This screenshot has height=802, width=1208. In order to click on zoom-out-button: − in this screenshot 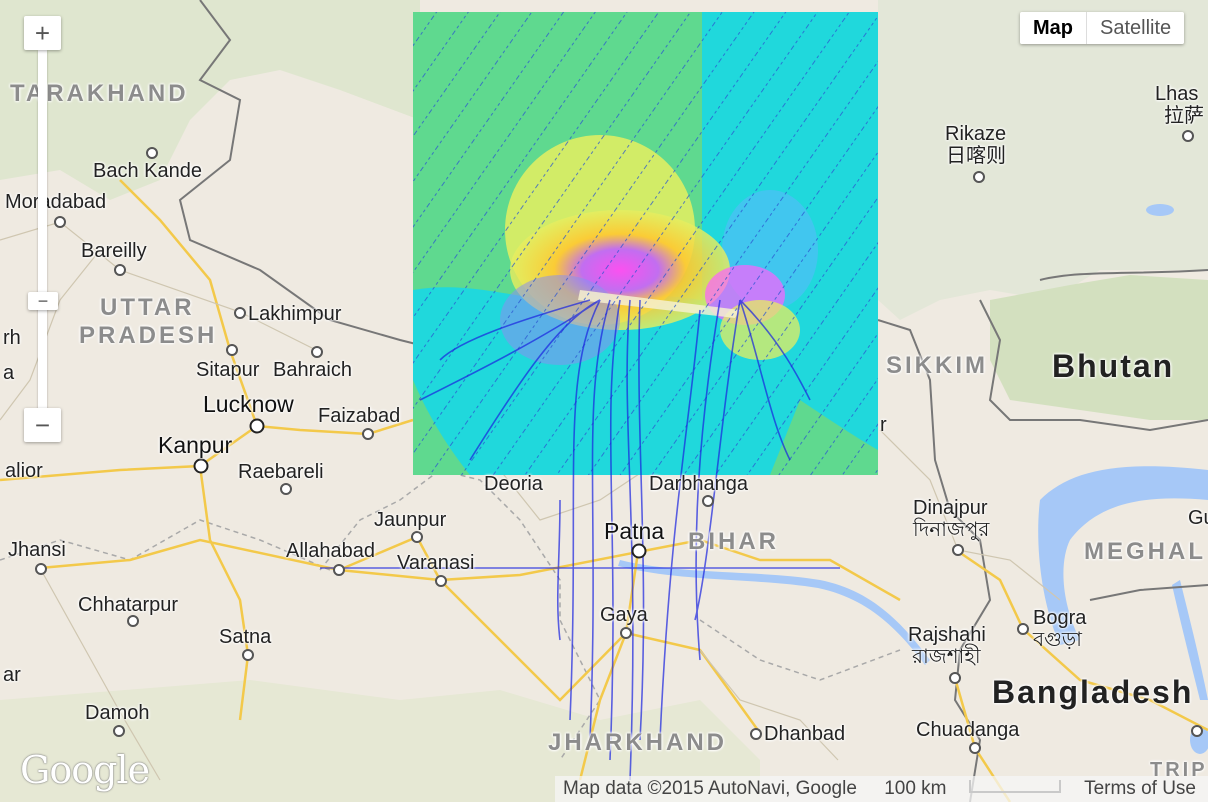, I will do `click(42, 425)`.